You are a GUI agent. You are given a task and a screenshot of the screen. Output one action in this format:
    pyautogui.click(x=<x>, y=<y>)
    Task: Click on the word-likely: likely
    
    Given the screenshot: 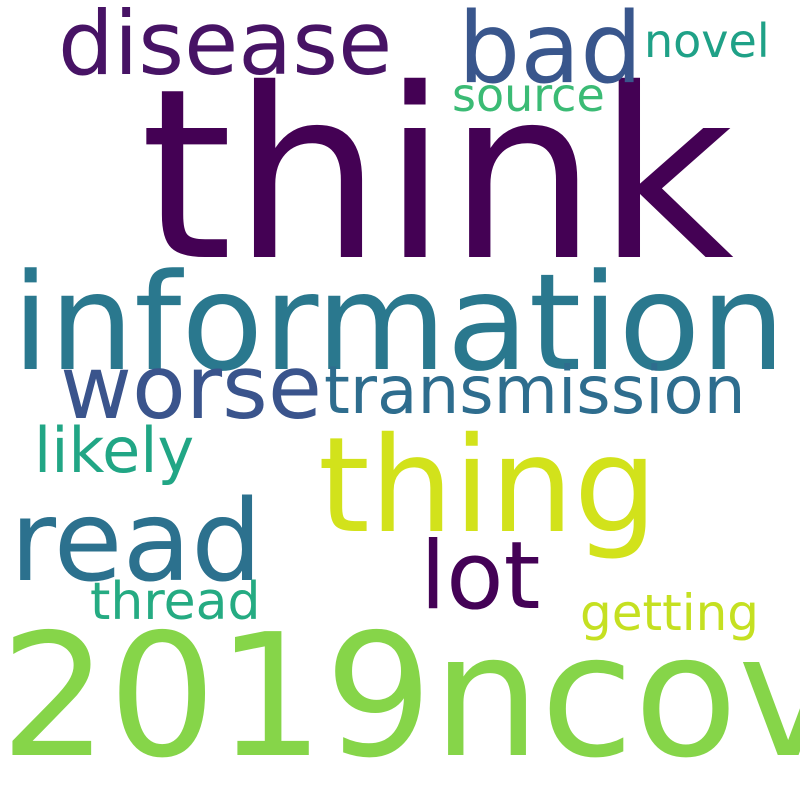 What is the action you would take?
    pyautogui.click(x=114, y=450)
    